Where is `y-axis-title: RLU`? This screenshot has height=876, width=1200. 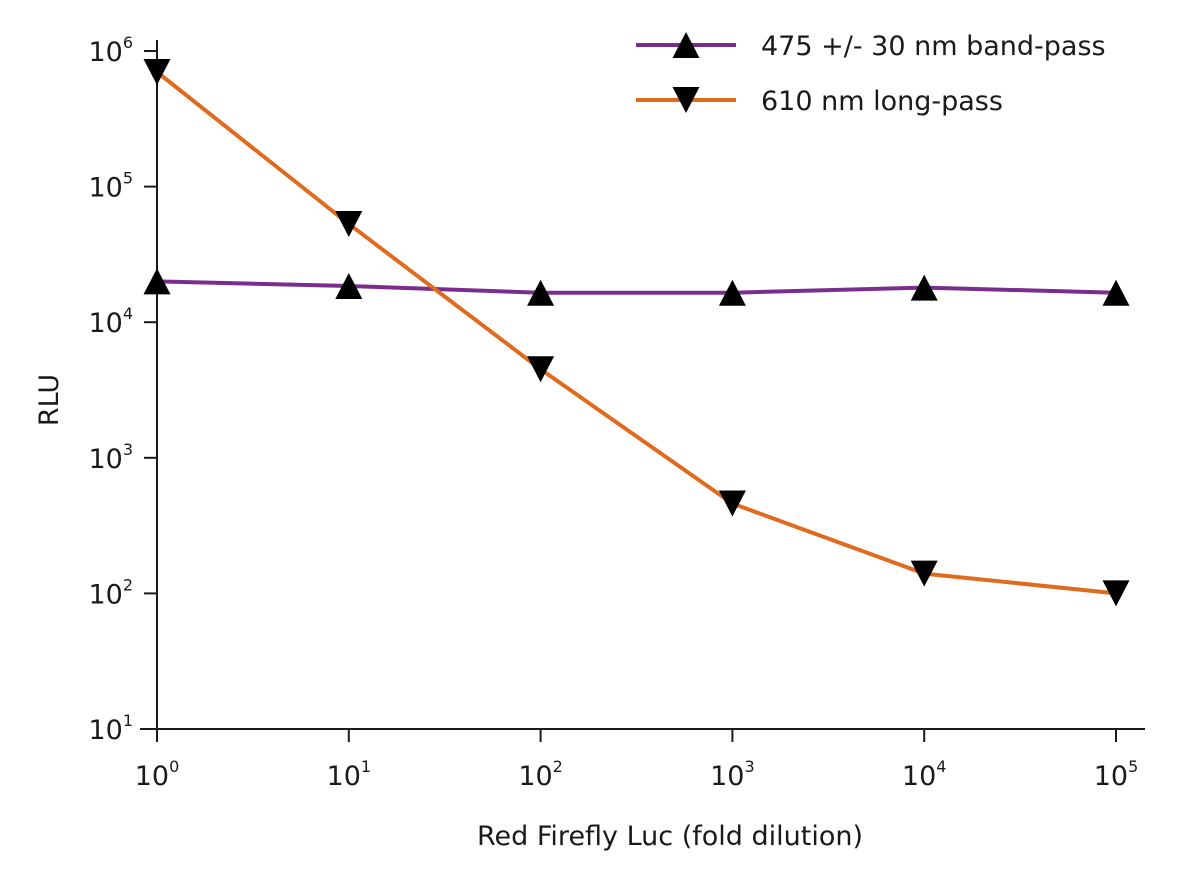
y-axis-title: RLU is located at coordinates (49, 400).